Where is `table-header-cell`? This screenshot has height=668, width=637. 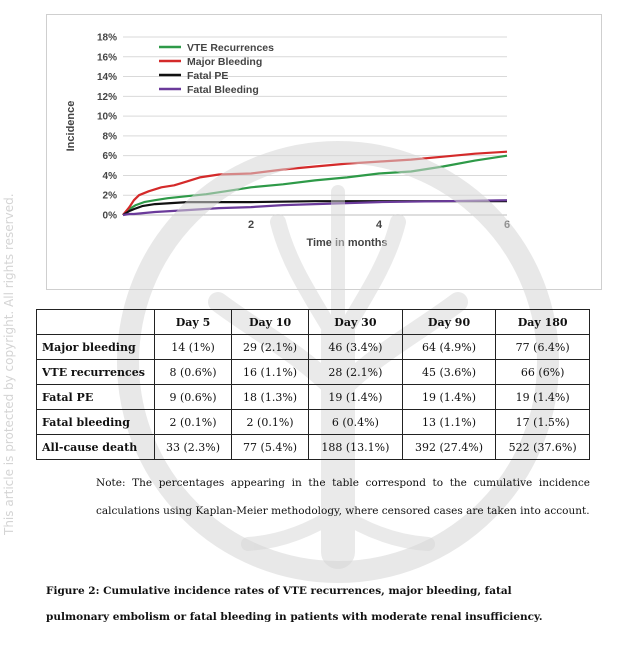 table-header-cell is located at coordinates (95, 322).